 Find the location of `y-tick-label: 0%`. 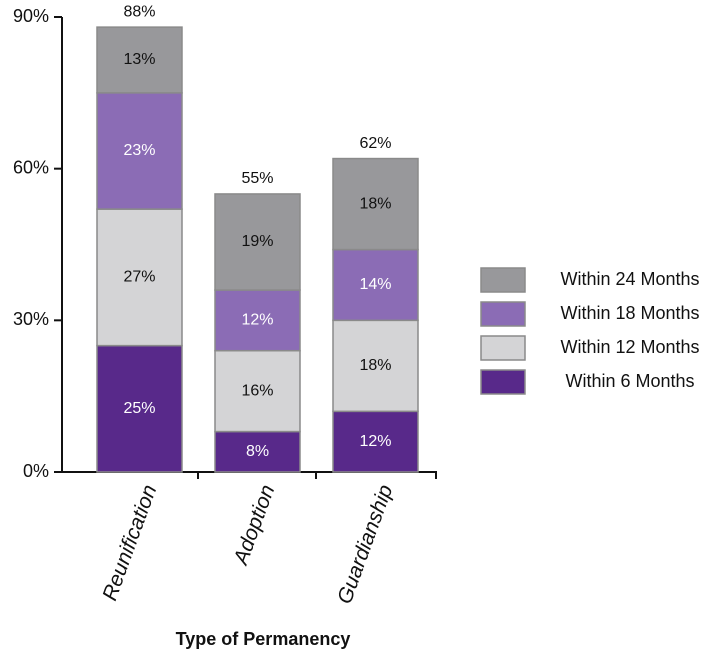

y-tick-label: 0% is located at coordinates (36, 471).